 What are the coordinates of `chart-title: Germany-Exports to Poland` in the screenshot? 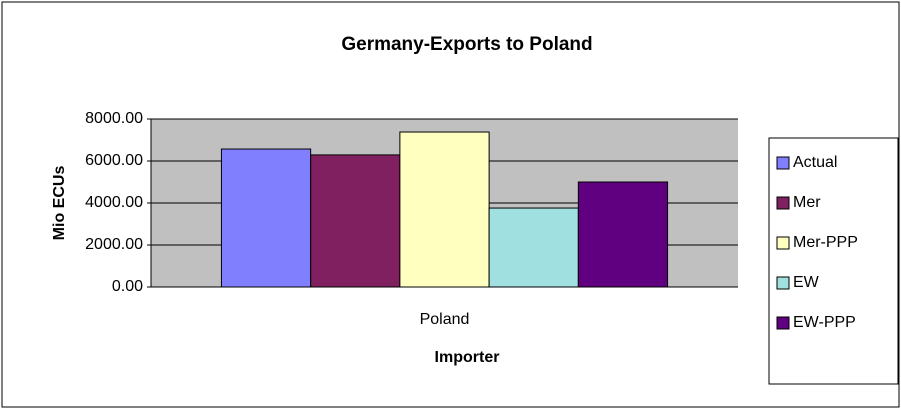 It's located at (466, 44).